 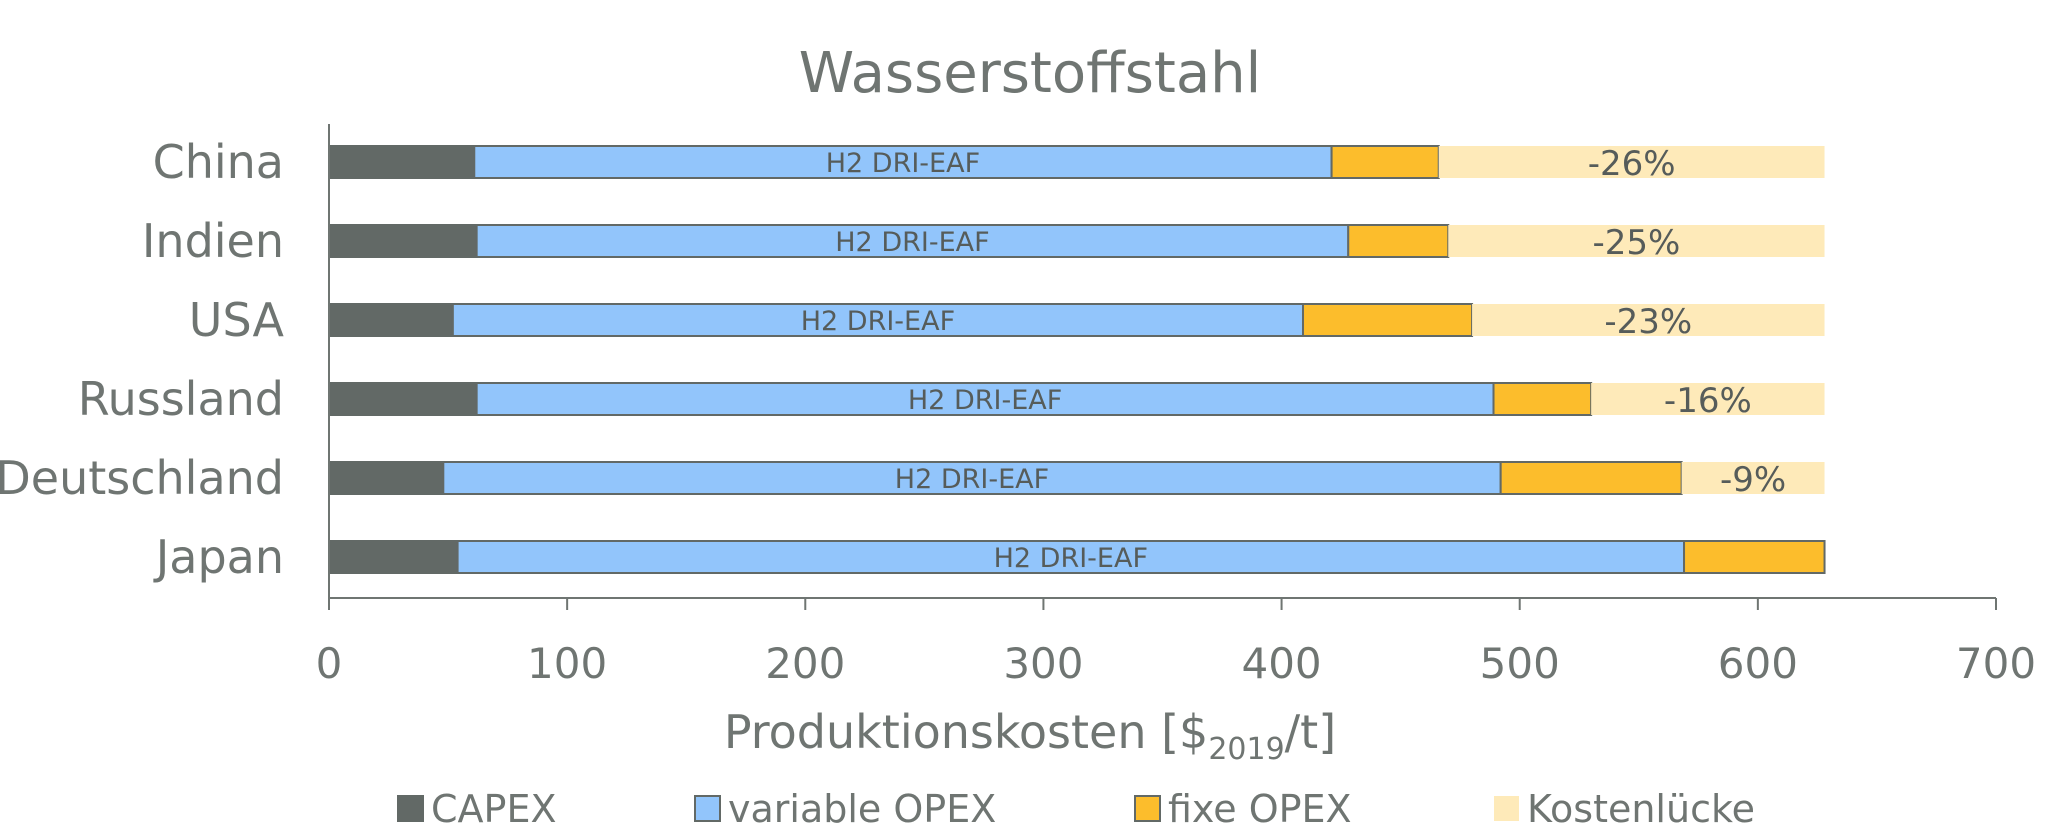 What do you see at coordinates (237, 320) in the screenshot?
I see `category-label: USA` at bounding box center [237, 320].